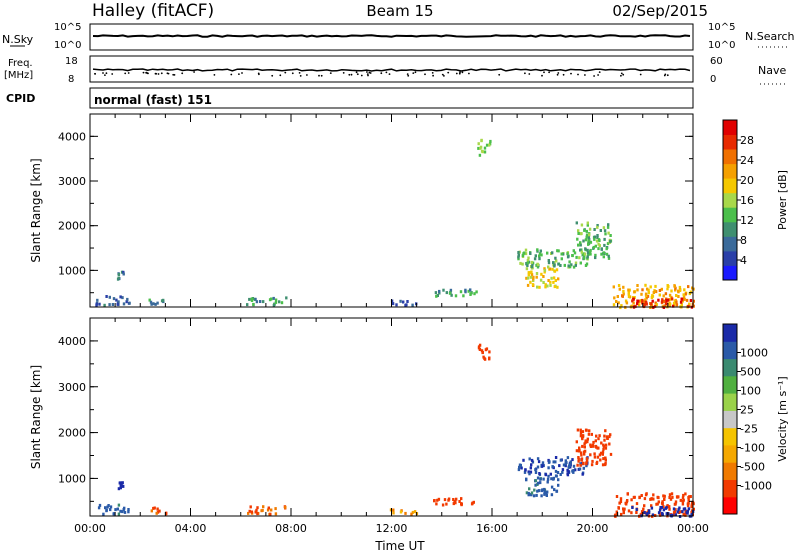  Describe the element at coordinates (721, 27) in the screenshot. I see `nsearch-tick-top: 10^5` at that location.